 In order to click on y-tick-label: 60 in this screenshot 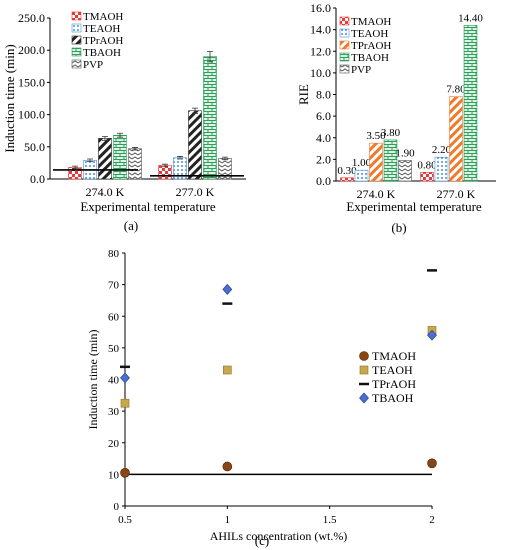, I will do `click(114, 317)`.